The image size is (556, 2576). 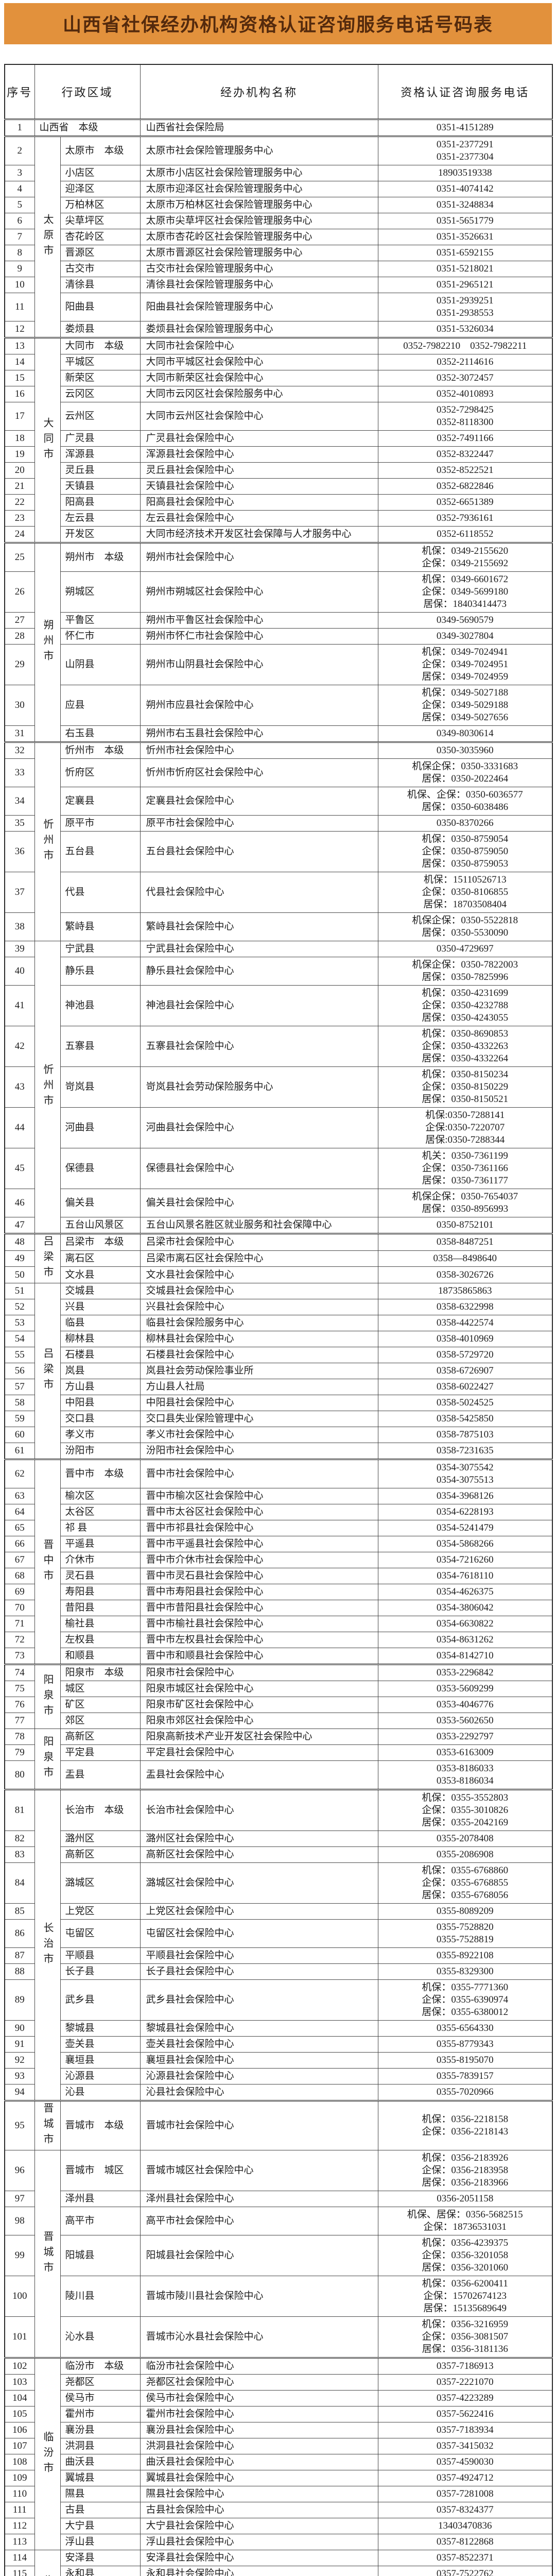 What do you see at coordinates (465, 329) in the screenshot?
I see `phone-line: 0351-5326034` at bounding box center [465, 329].